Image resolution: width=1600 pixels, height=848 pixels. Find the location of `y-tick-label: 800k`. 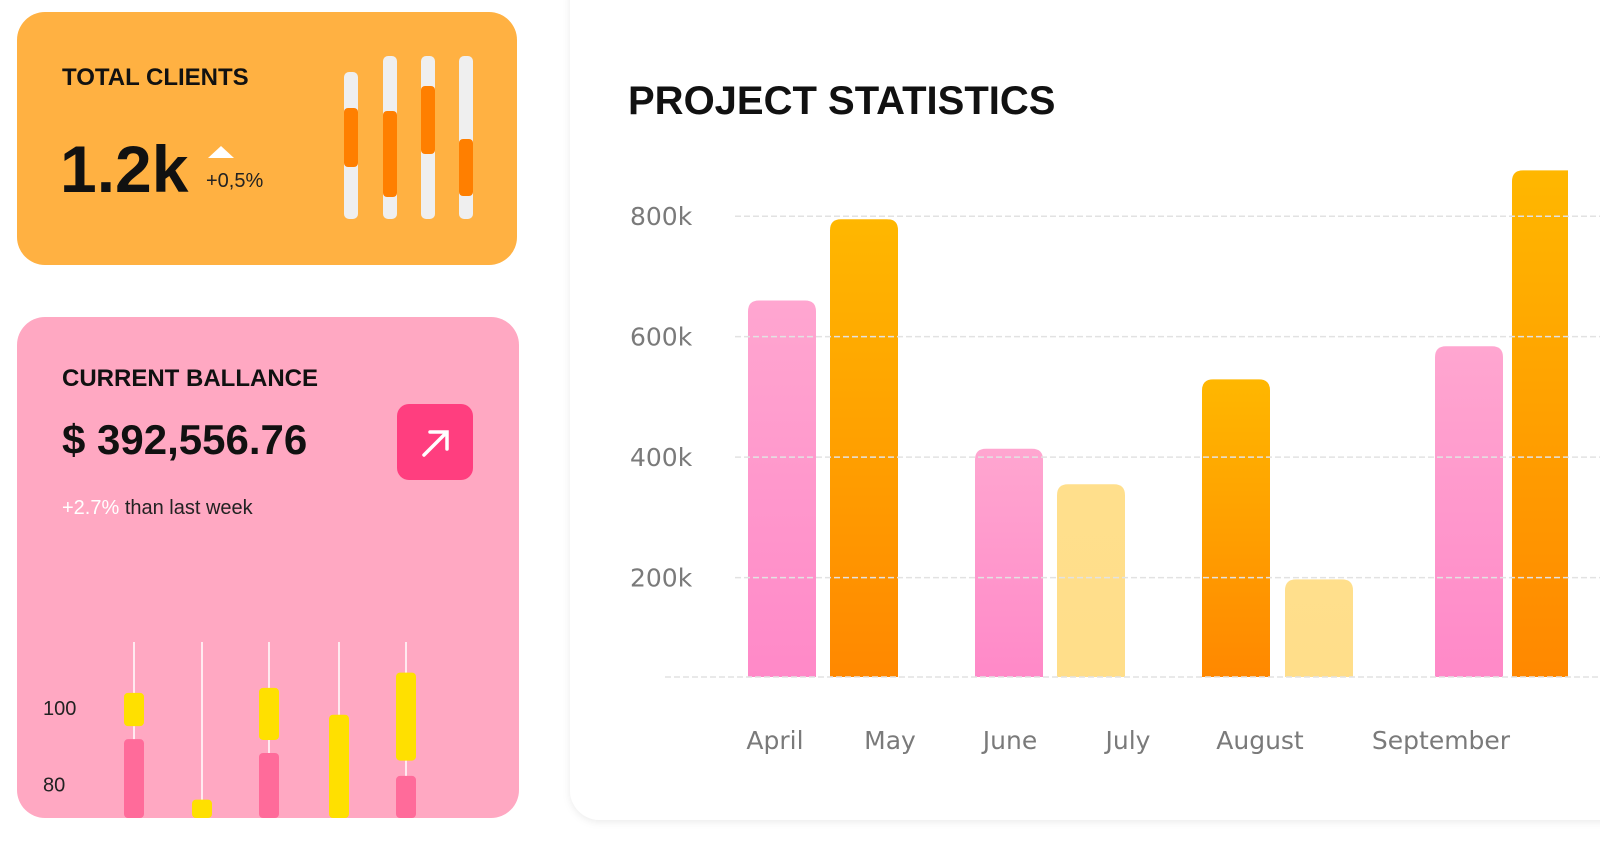

y-tick-label: 800k is located at coordinates (661, 216).